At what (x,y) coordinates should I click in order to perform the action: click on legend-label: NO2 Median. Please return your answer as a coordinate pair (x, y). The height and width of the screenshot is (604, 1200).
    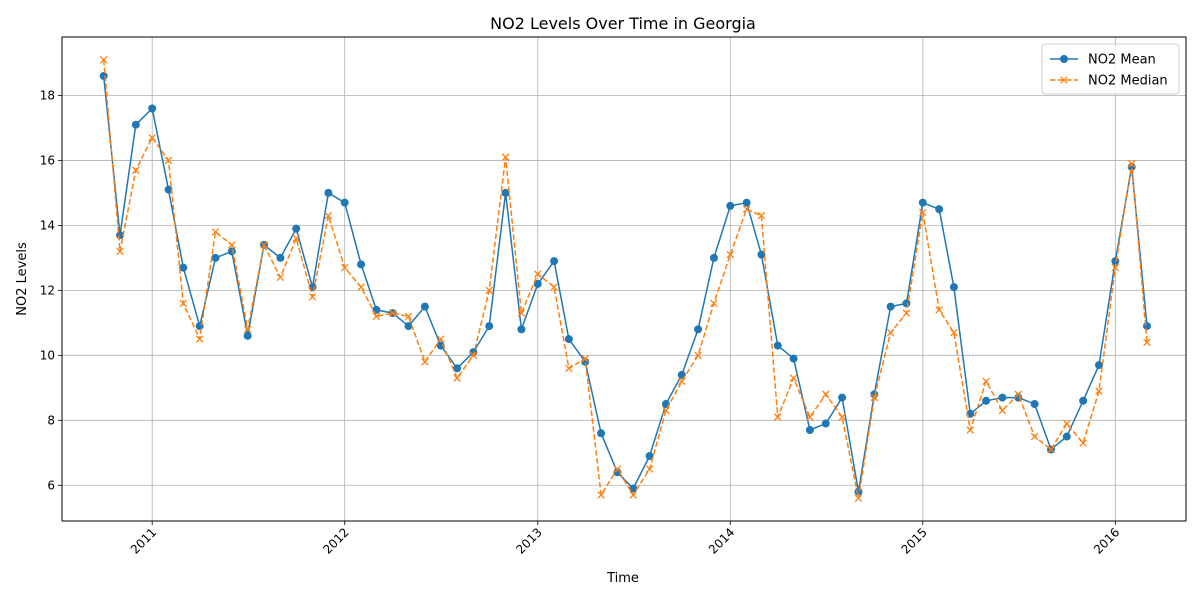
    Looking at the image, I should click on (1128, 81).